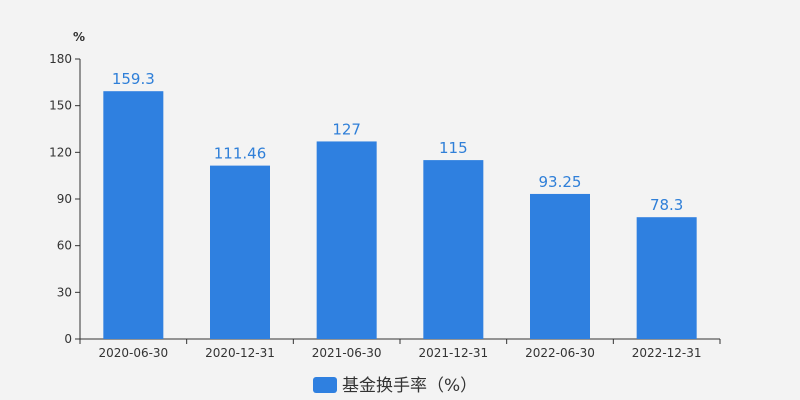  Describe the element at coordinates (409, 386) in the screenshot. I see `legend-label: 基金换手率（%）` at that location.